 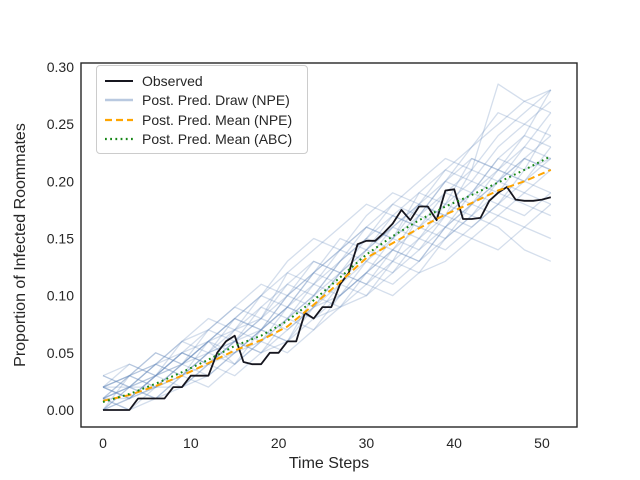 What do you see at coordinates (60, 124) in the screenshot?
I see `y-tick-label: 0.25` at bounding box center [60, 124].